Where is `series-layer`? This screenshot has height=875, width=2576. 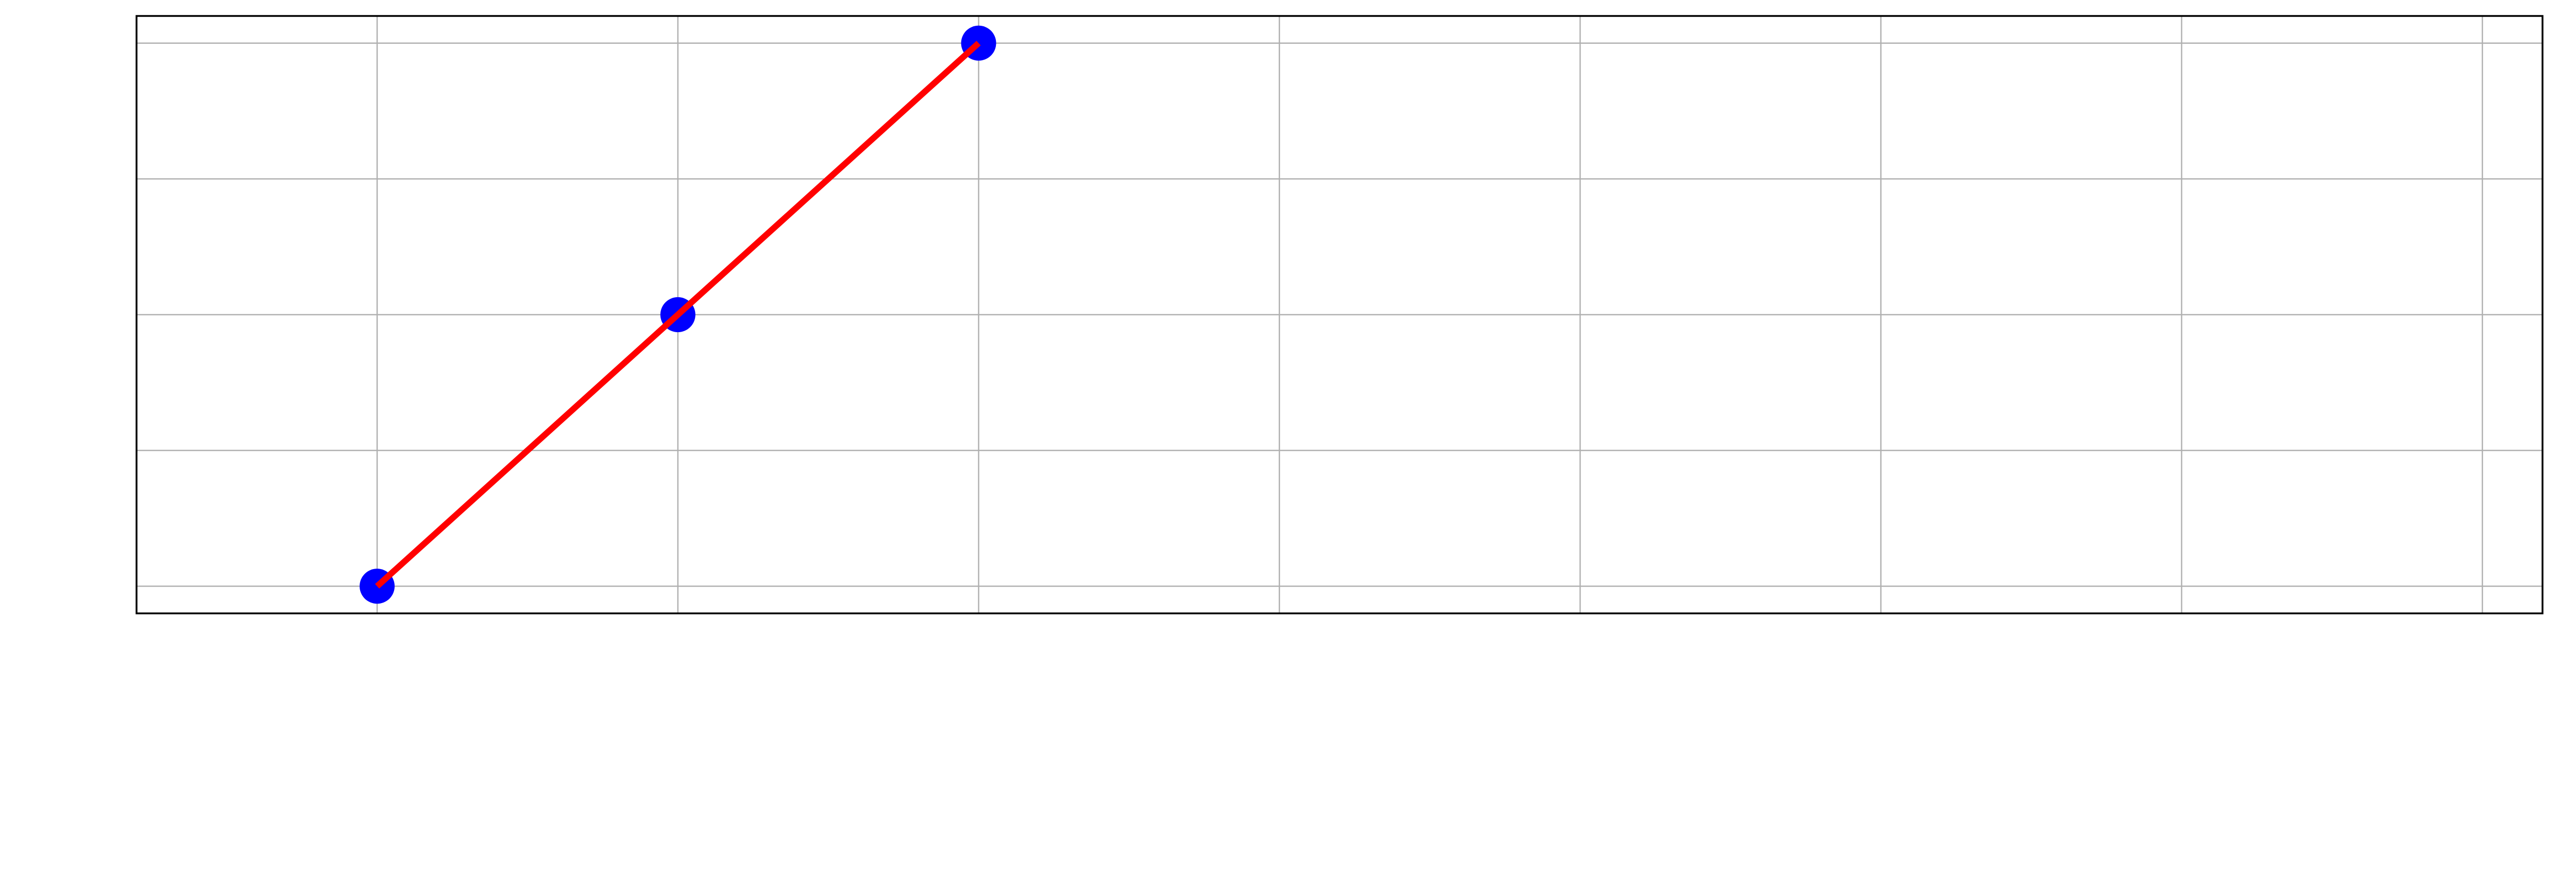 series-layer is located at coordinates (678, 315).